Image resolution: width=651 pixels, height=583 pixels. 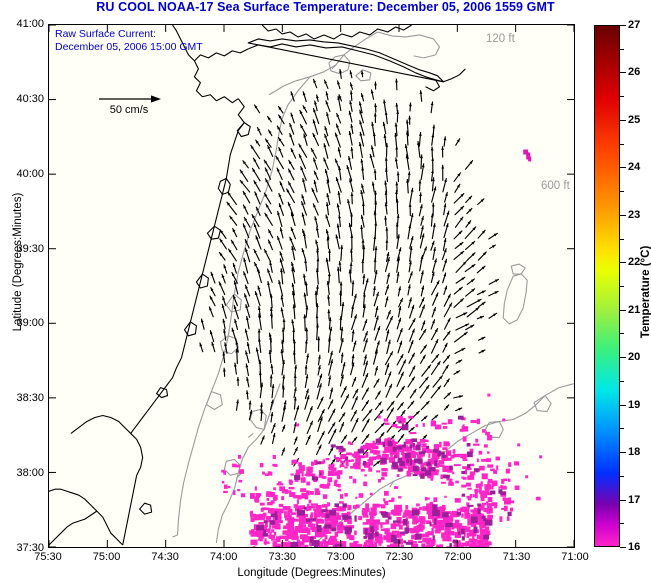 I want to click on y-tick-label: 38:30, so click(x=30, y=398).